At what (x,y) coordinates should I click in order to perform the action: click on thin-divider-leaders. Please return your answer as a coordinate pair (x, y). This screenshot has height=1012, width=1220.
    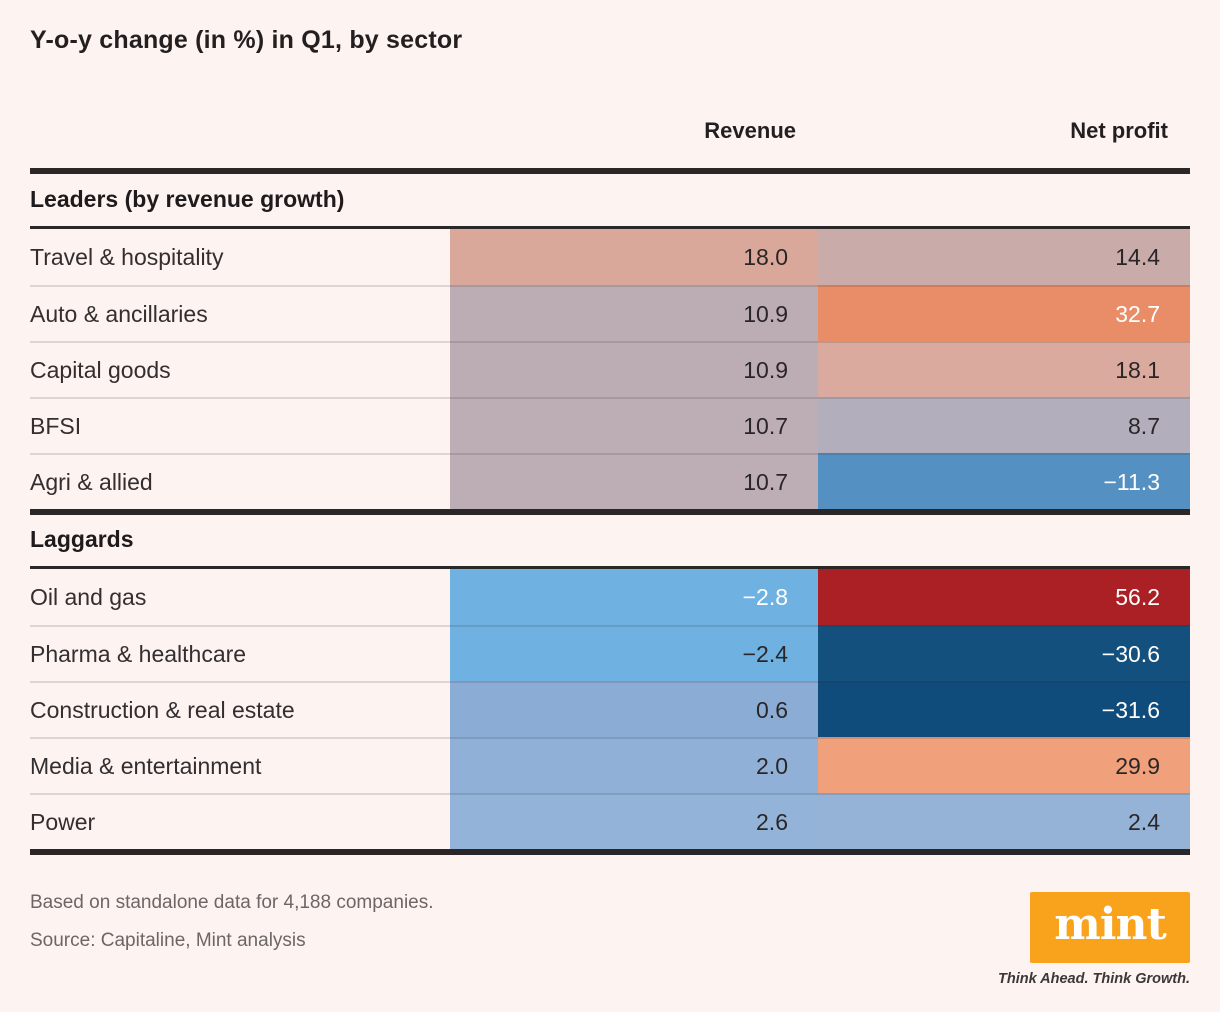
    Looking at the image, I should click on (610, 227).